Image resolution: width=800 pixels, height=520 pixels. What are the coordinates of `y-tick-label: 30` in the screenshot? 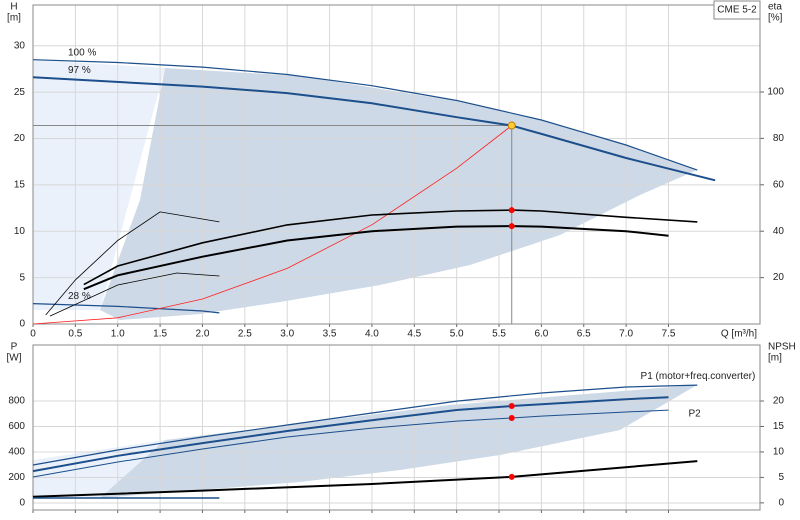 It's located at (20, 45).